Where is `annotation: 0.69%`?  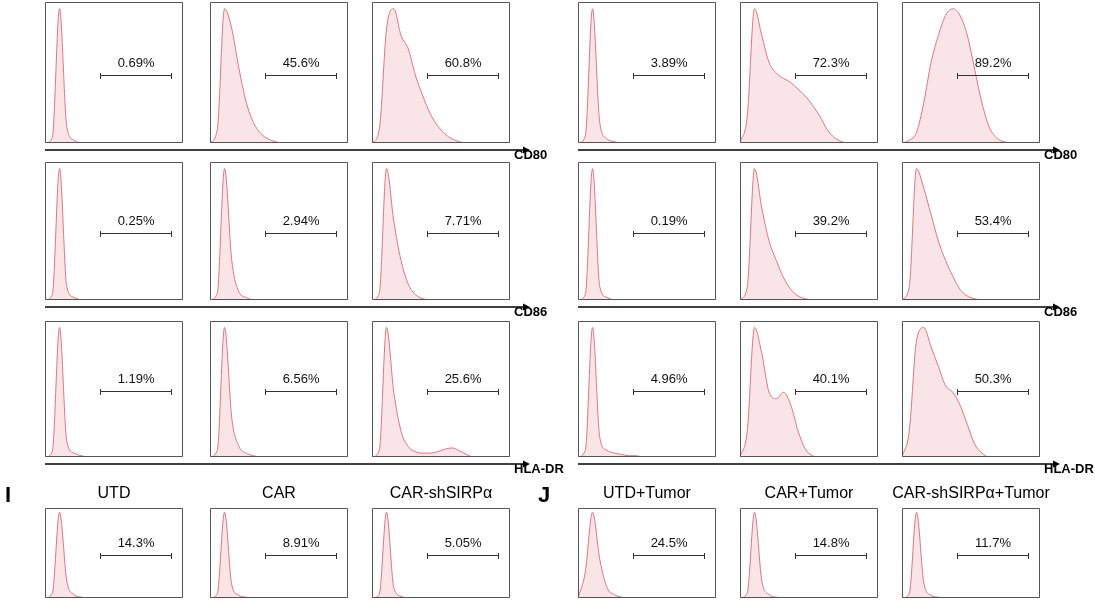
annotation: 0.69% is located at coordinates (136, 62).